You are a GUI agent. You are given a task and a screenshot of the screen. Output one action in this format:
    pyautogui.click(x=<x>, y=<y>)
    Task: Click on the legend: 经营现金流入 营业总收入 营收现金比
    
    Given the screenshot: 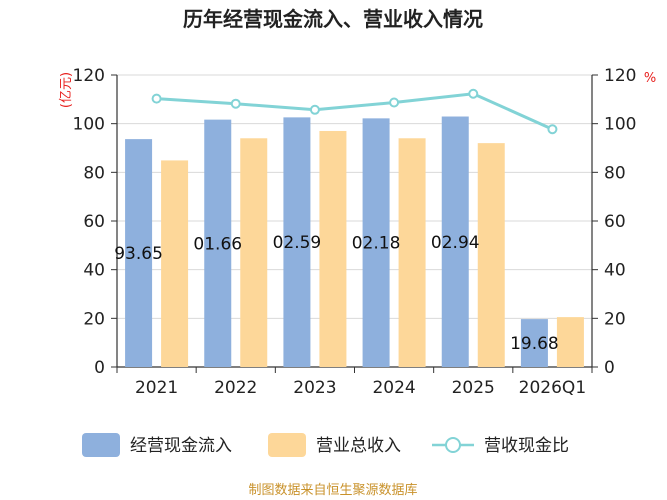 What is the action you would take?
    pyautogui.click(x=325, y=445)
    